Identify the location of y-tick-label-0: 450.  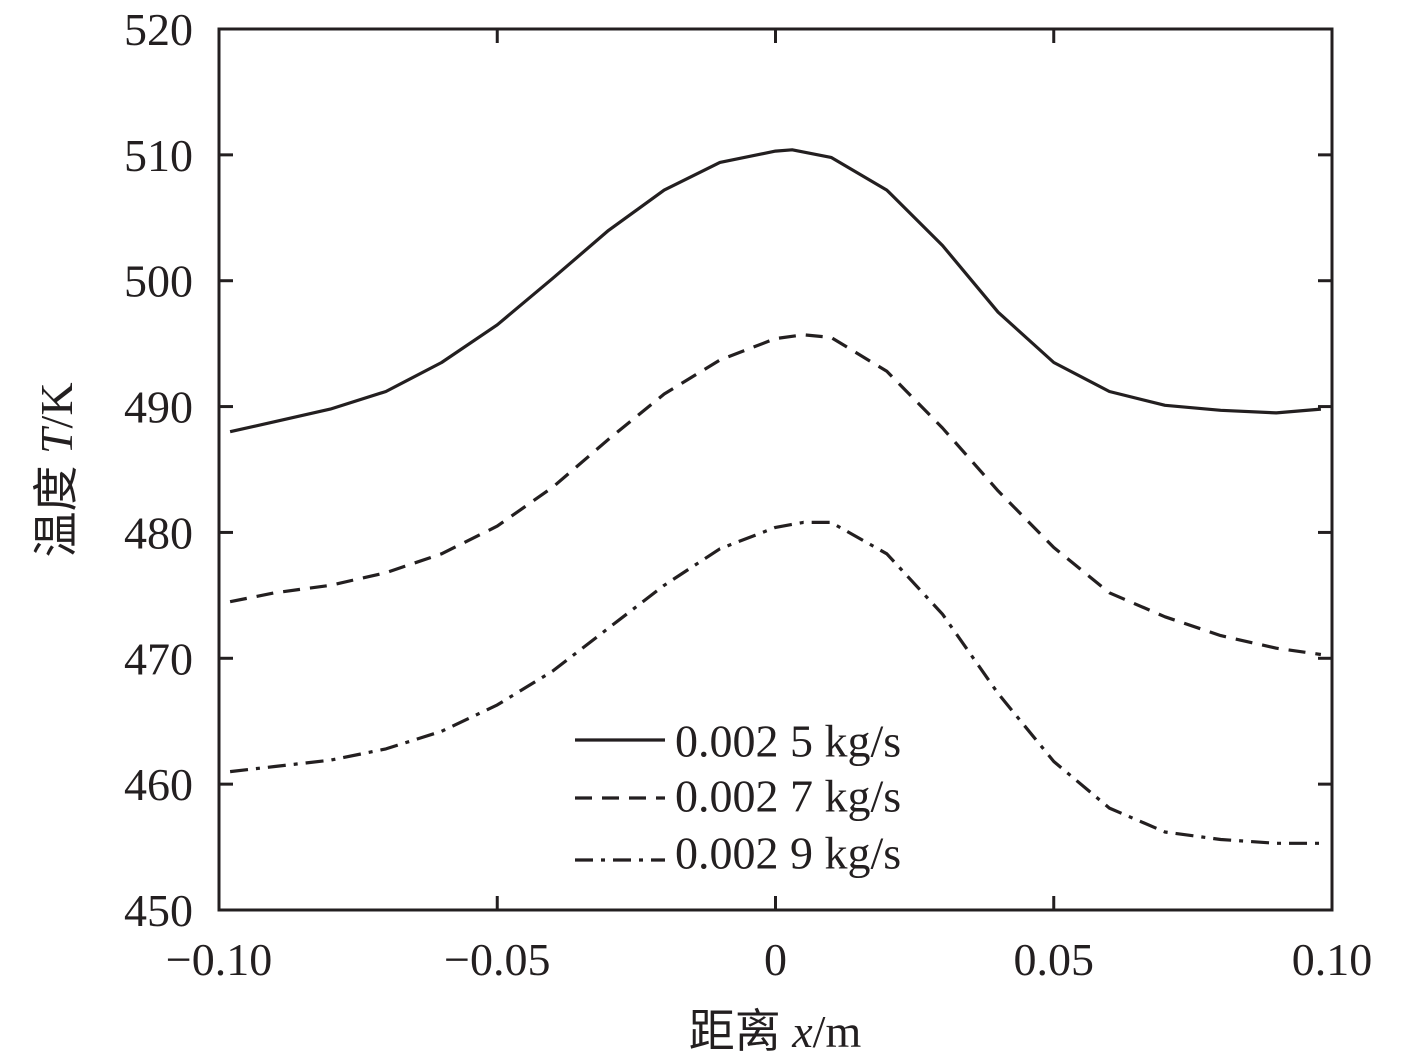
(158, 910).